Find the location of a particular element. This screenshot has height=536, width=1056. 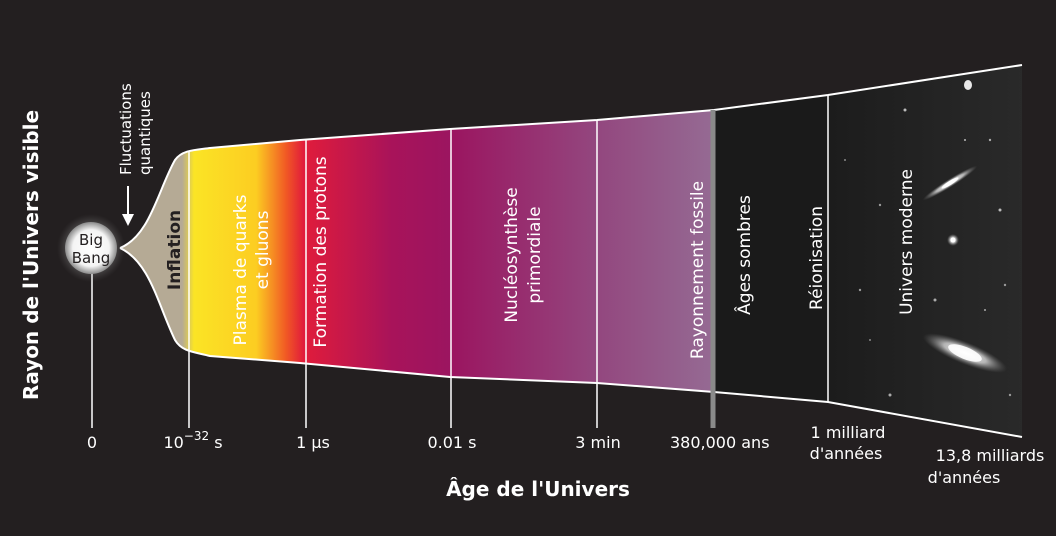

dark-ages-region is located at coordinates (771, 251).